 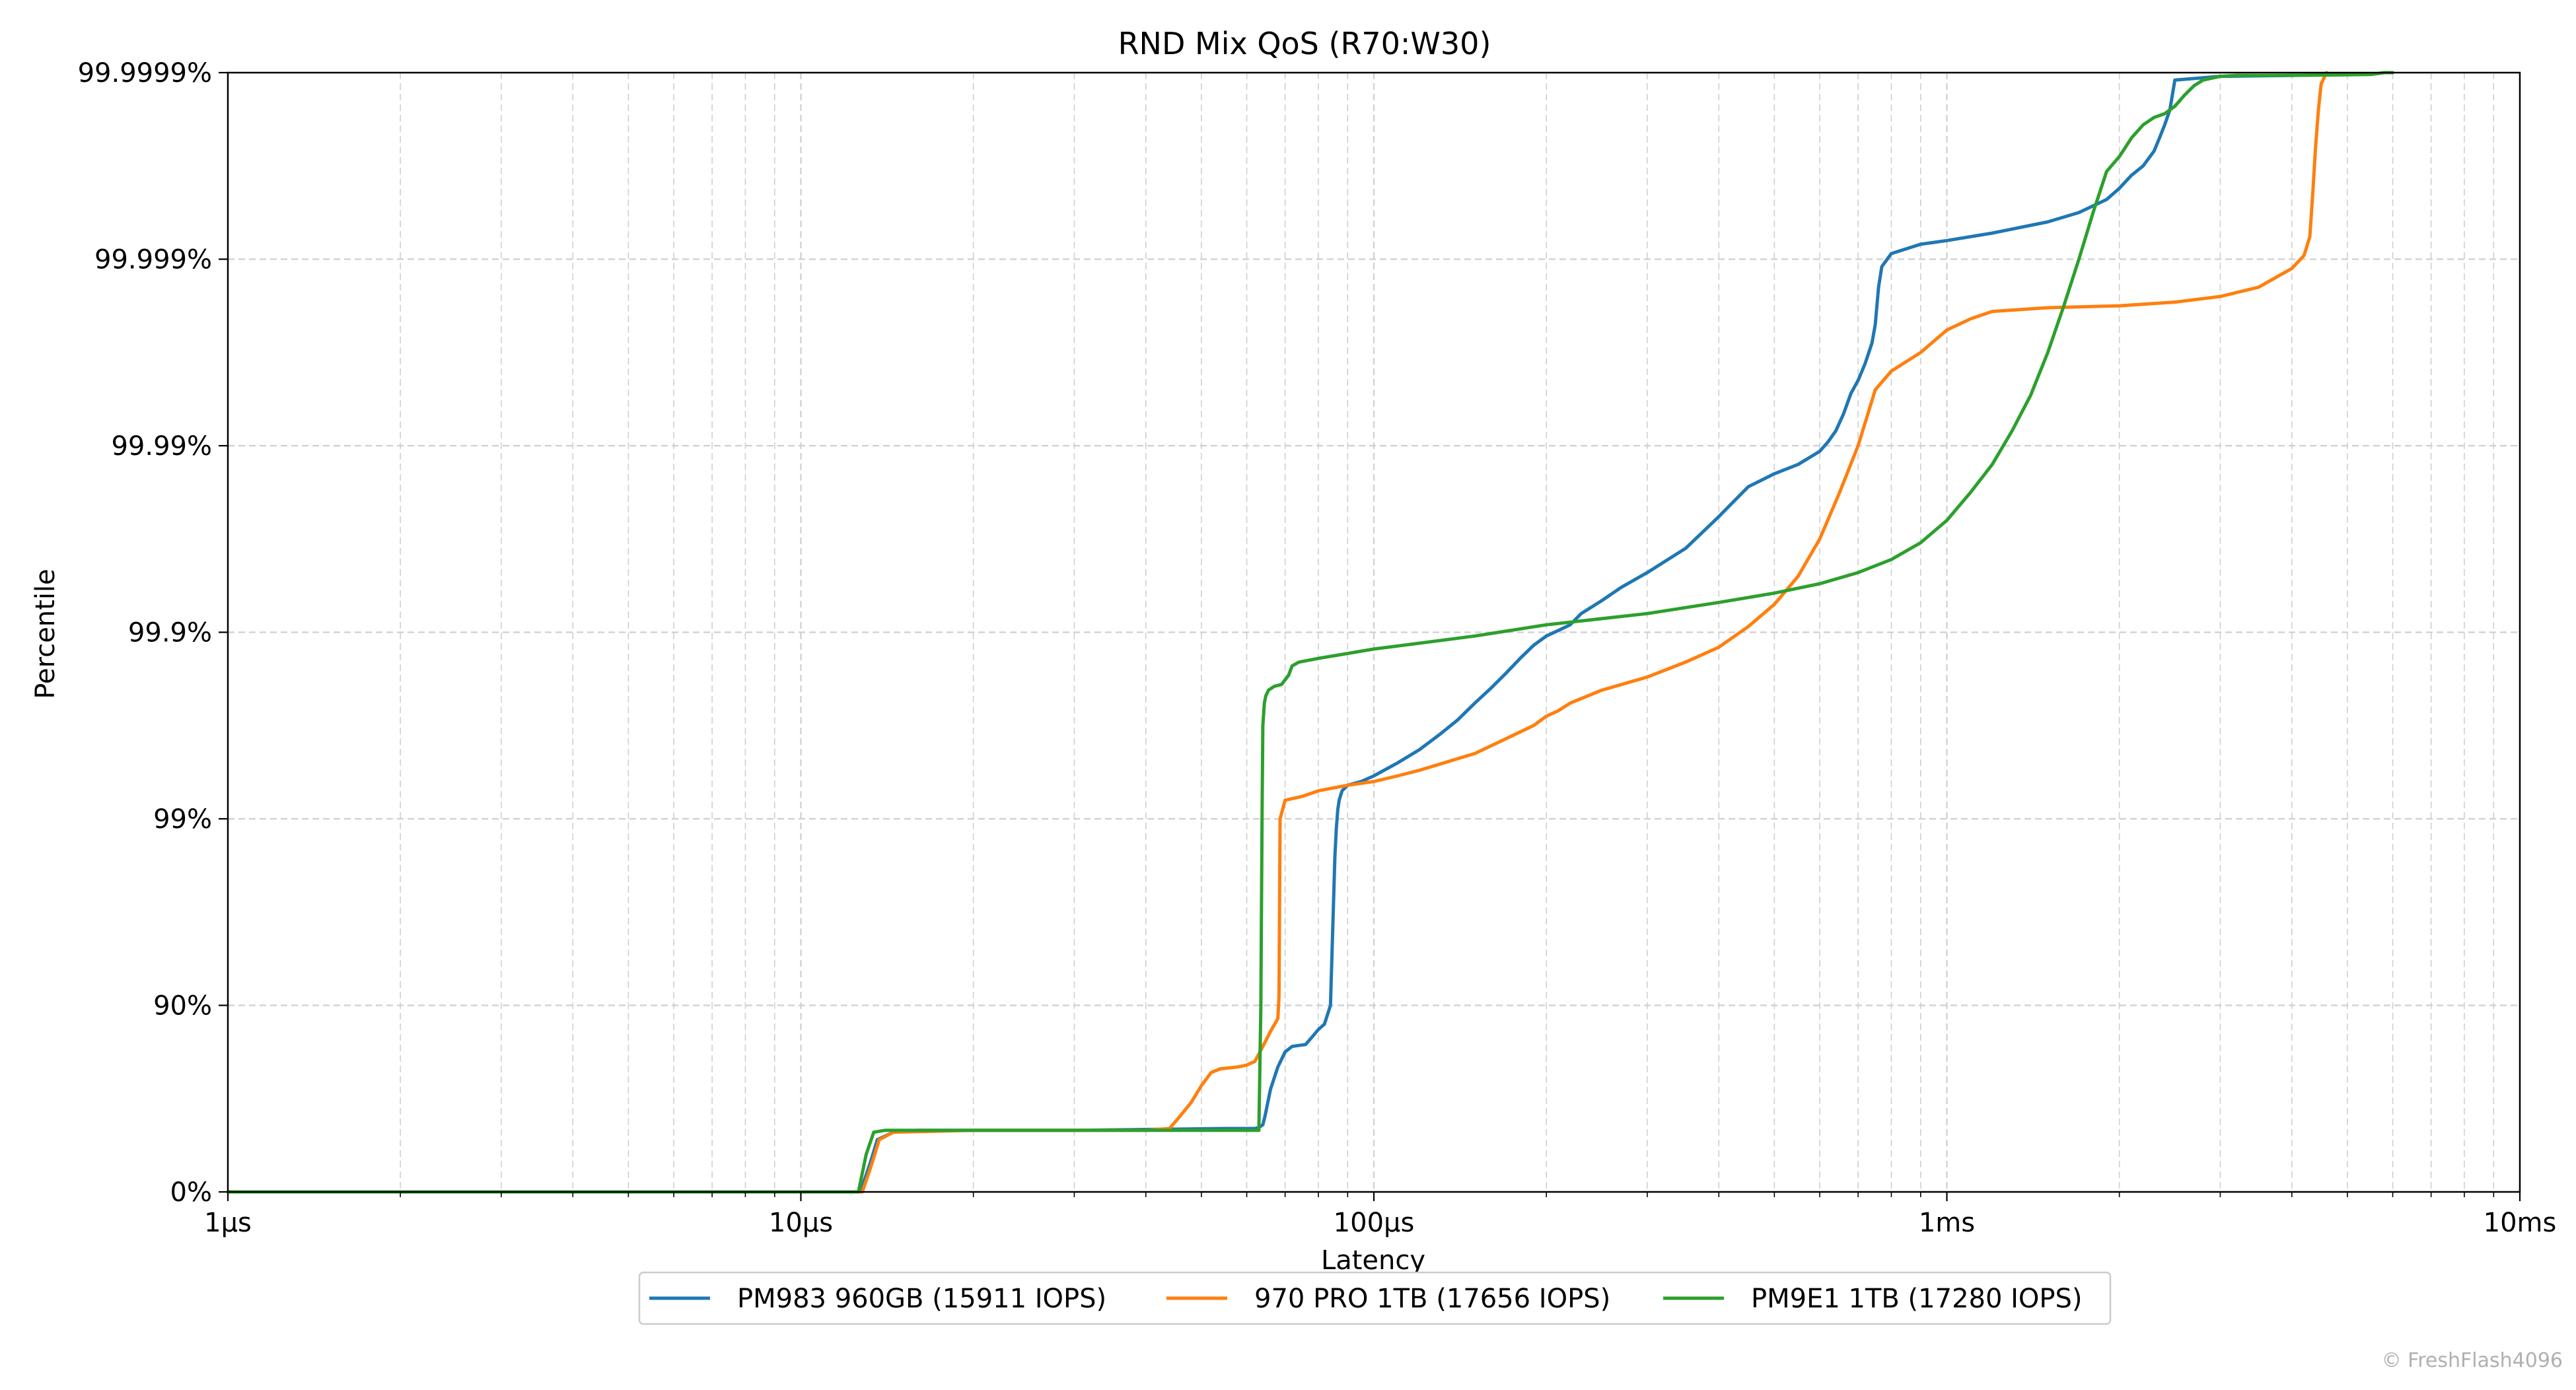 What do you see at coordinates (1432, 1299) in the screenshot?
I see `legend-label-2: 970 PRO 1TB (17656 IOPS)` at bounding box center [1432, 1299].